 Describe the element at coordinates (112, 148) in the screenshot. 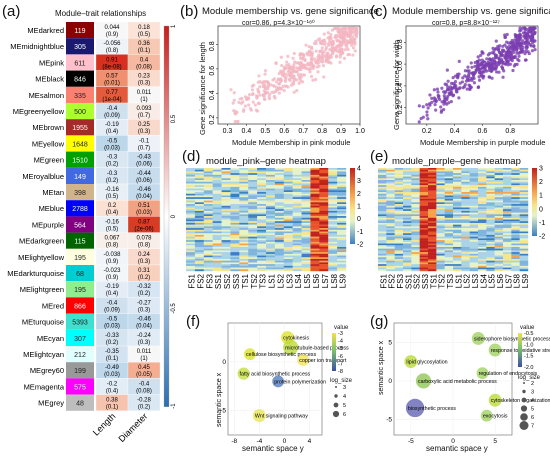

I see `p-value: (0.03)` at that location.